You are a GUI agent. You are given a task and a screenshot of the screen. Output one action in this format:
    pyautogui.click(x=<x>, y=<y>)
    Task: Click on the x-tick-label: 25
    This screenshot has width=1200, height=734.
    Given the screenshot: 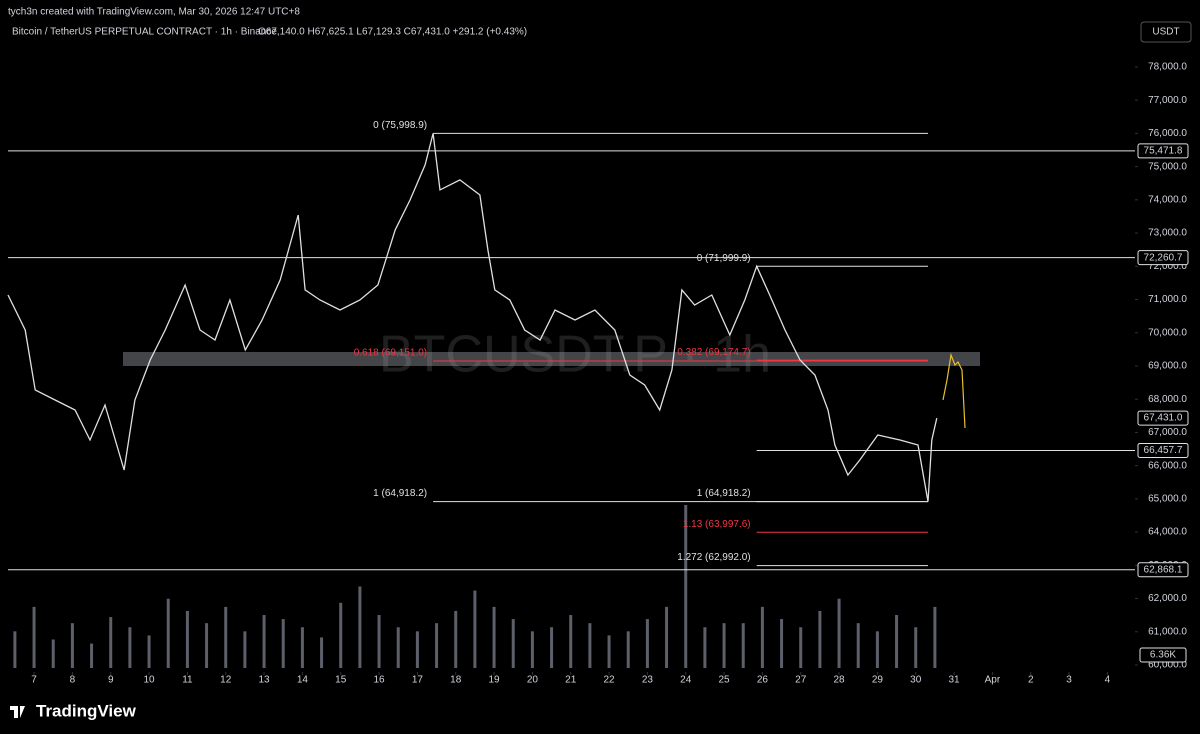 What is the action you would take?
    pyautogui.click(x=725, y=680)
    